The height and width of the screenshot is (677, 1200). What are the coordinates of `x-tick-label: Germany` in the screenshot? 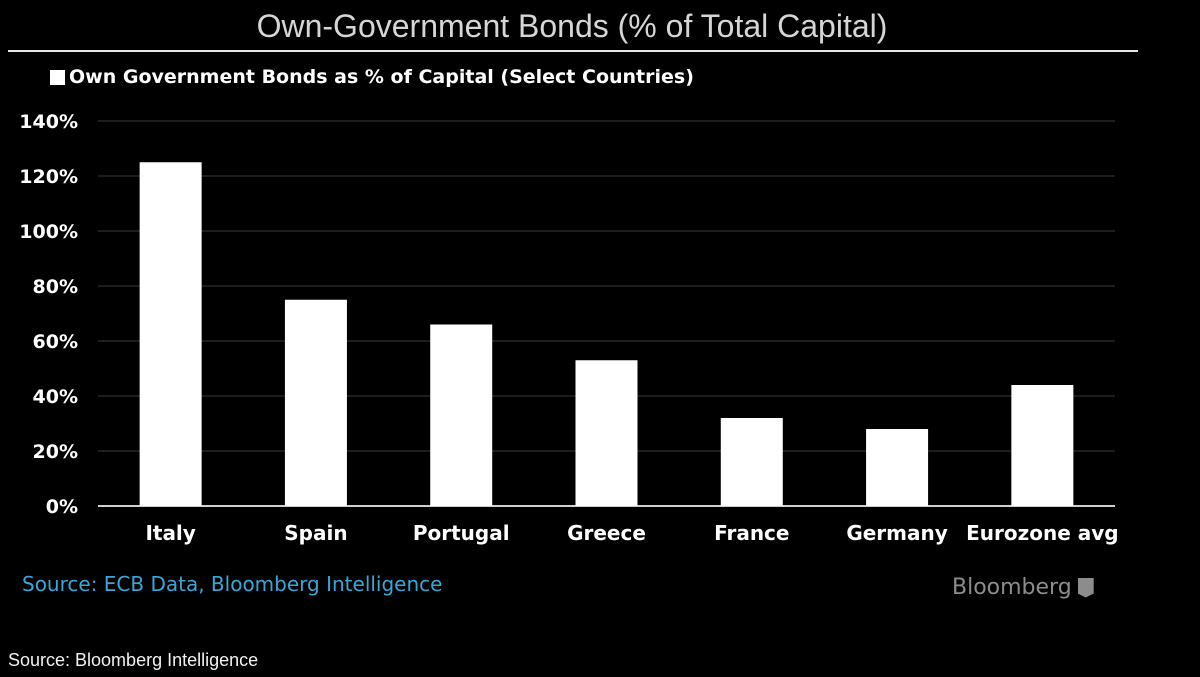 It's located at (896, 533).